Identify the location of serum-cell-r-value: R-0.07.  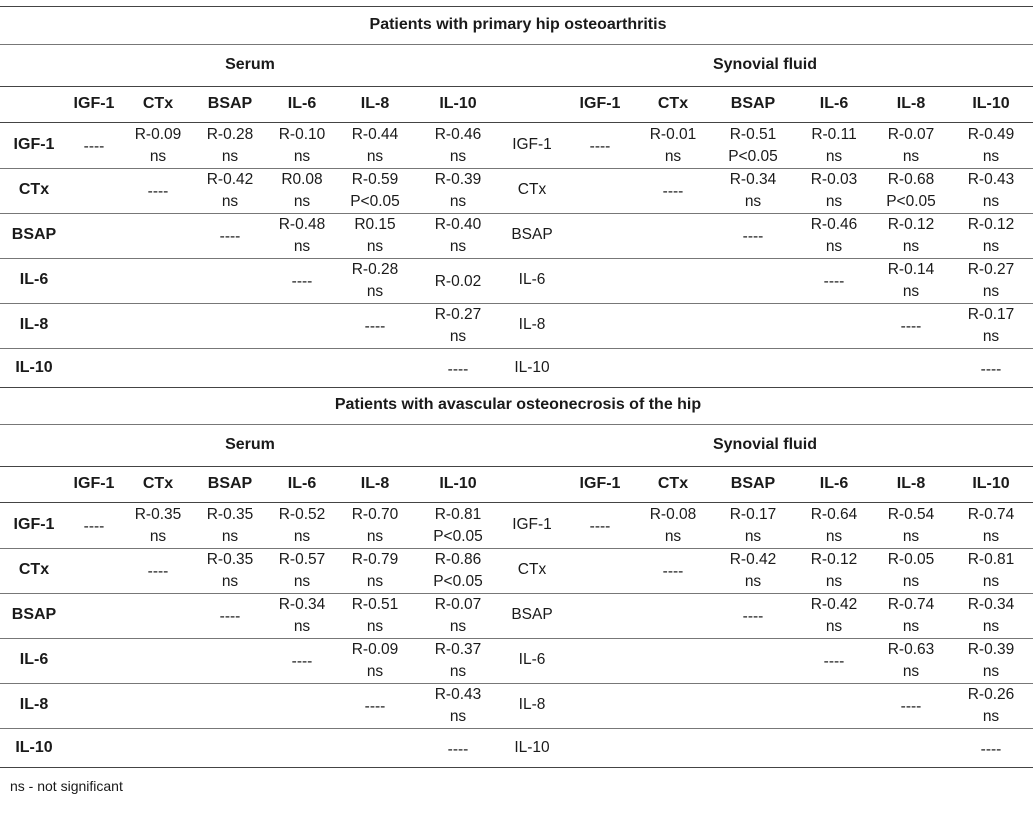
(458, 604).